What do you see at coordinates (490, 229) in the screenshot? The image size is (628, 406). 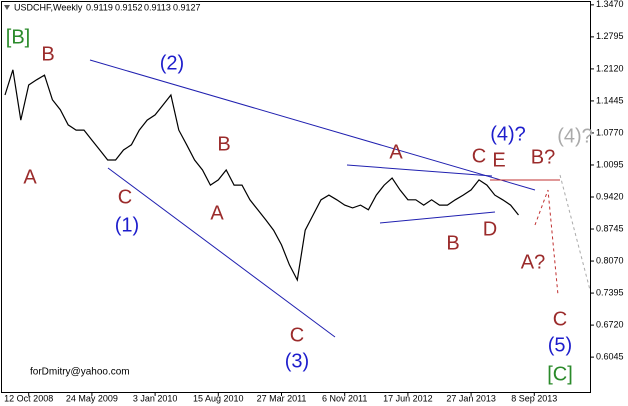 I see `wave-label: D` at bounding box center [490, 229].